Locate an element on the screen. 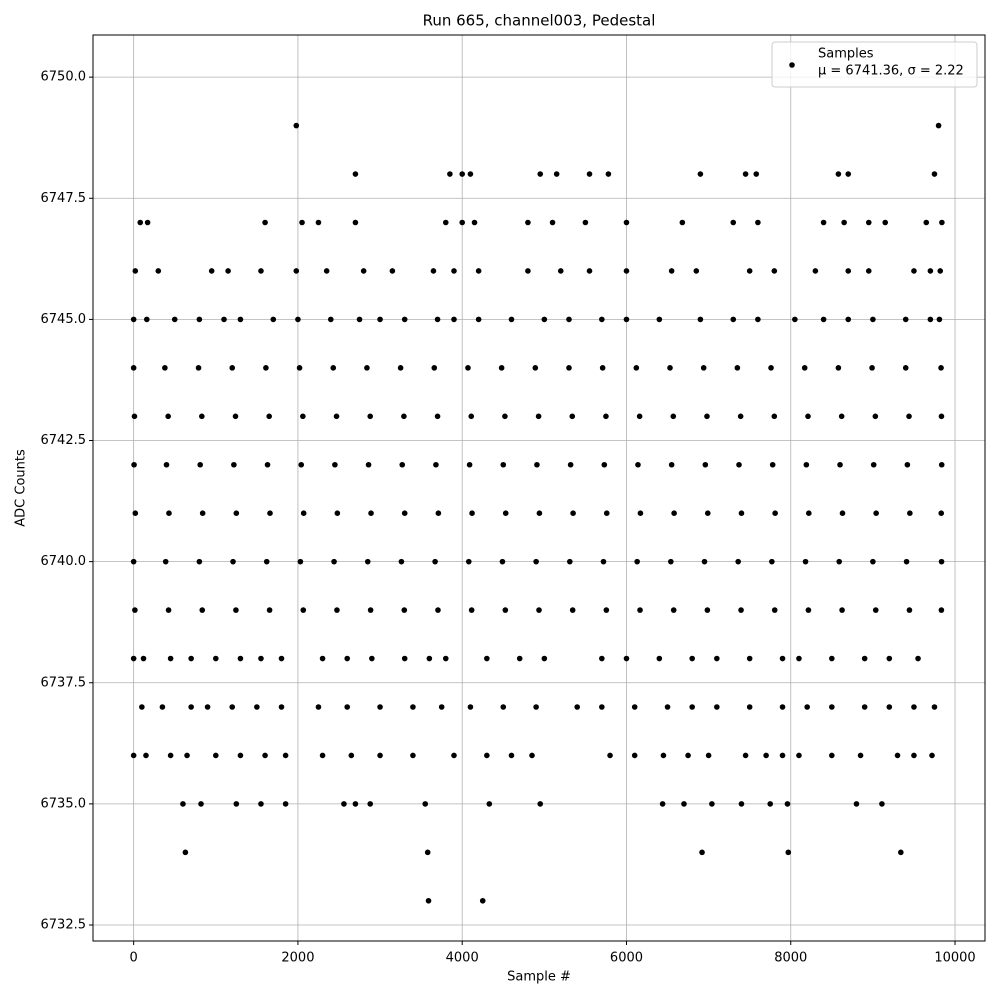 Image resolution: width=1000 pixels, height=1000 pixels. x-tick-label: 10000 is located at coordinates (954, 958).